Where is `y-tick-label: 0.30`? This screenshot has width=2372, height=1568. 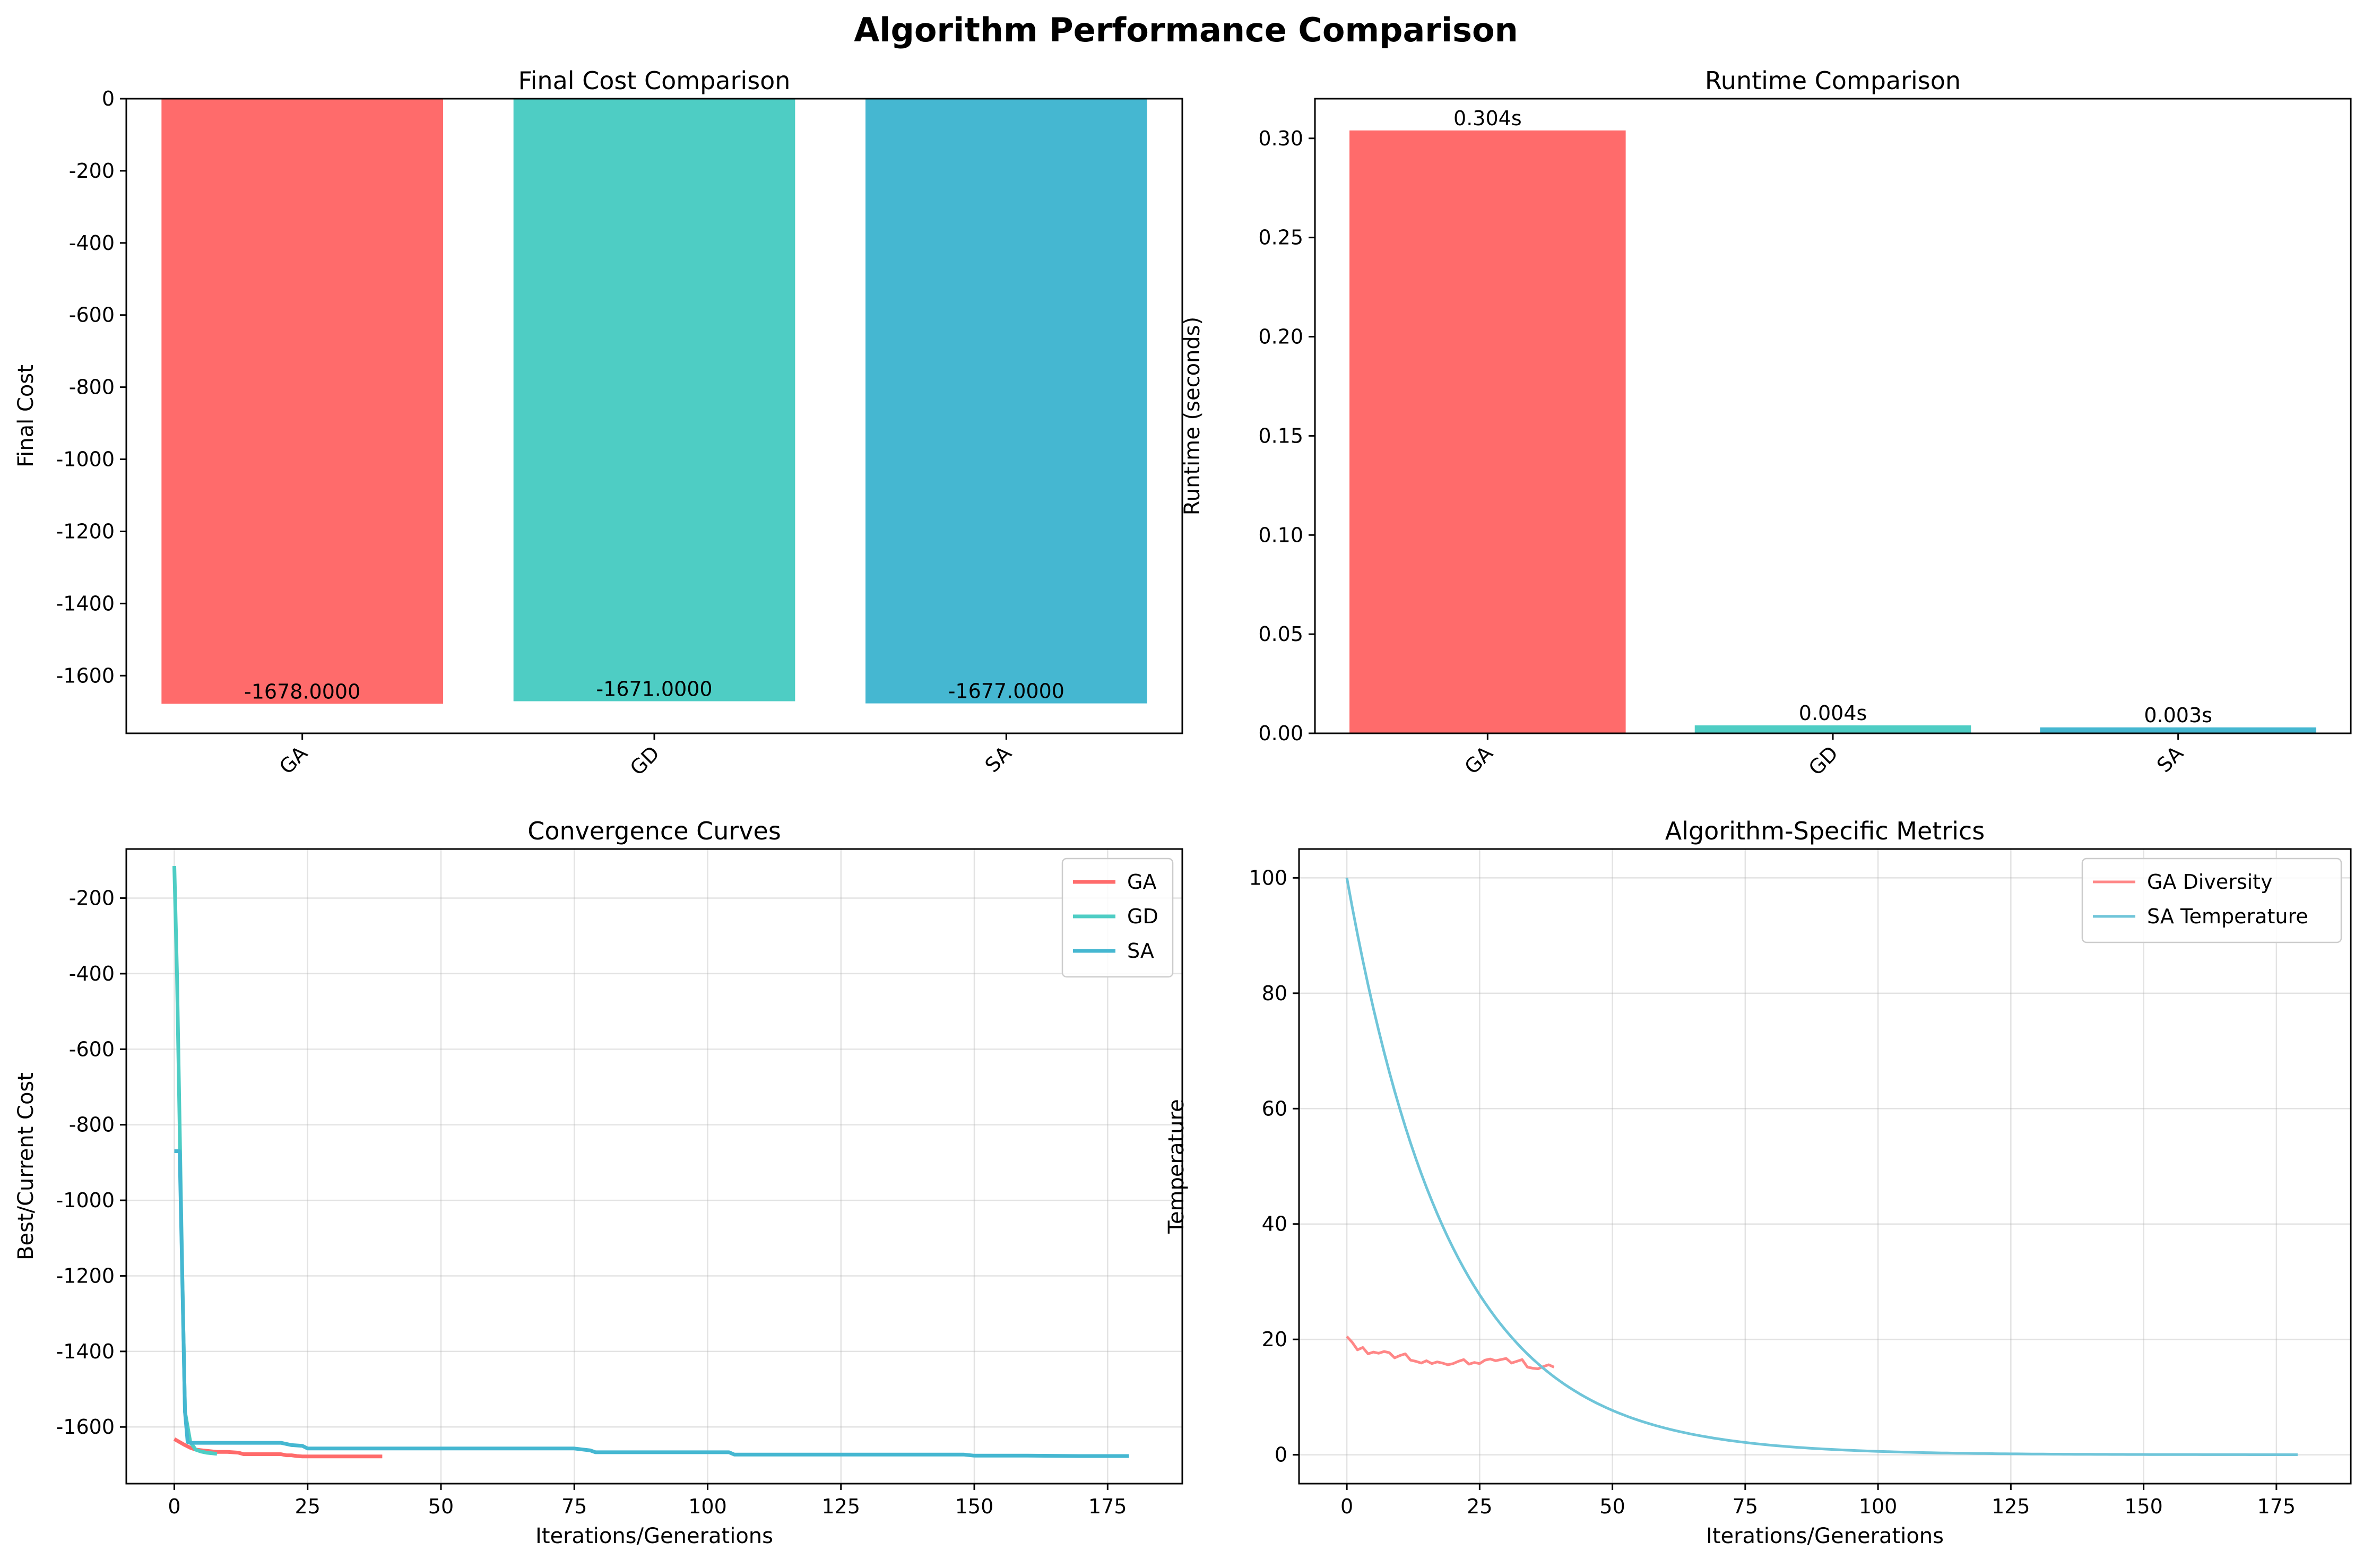 y-tick-label: 0.30 is located at coordinates (1280, 138).